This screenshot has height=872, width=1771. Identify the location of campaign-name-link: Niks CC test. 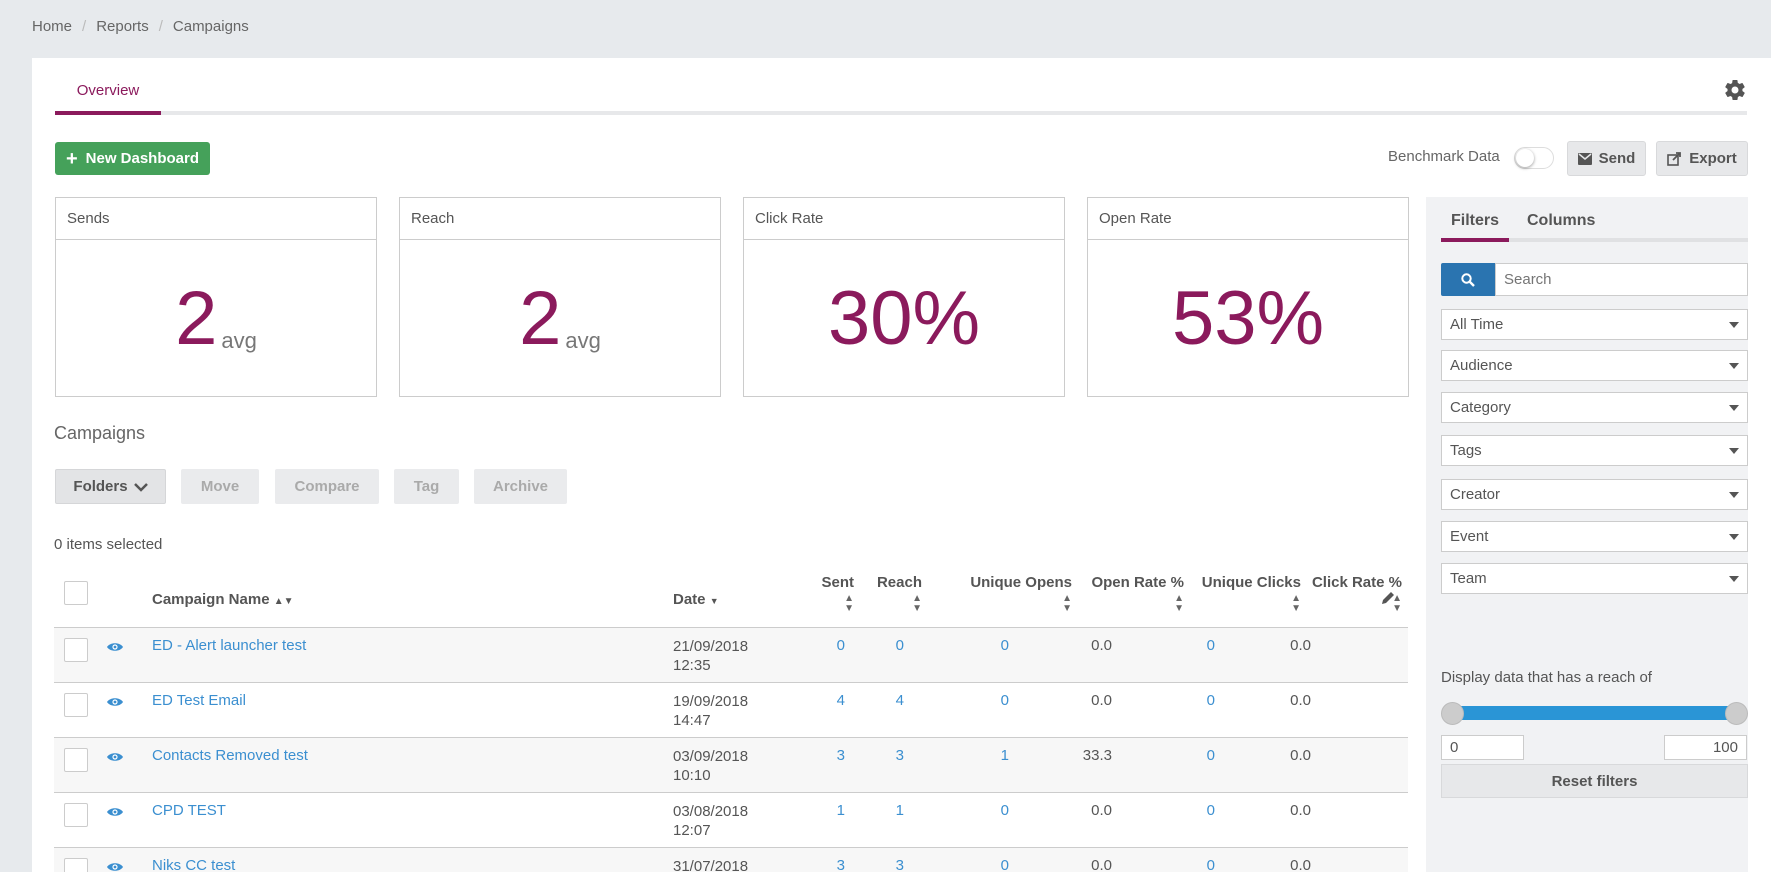
(194, 864).